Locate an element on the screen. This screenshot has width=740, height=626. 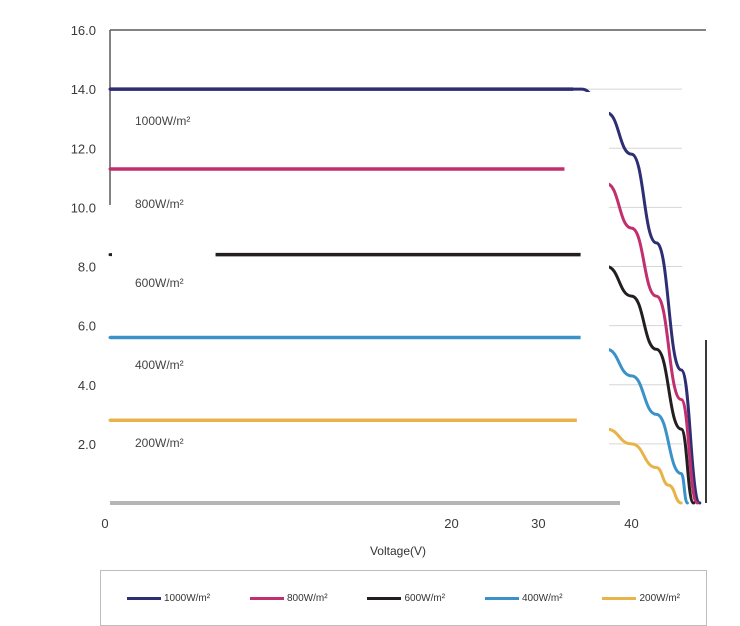
y-tick-label: 2.0 is located at coordinates (87, 444).